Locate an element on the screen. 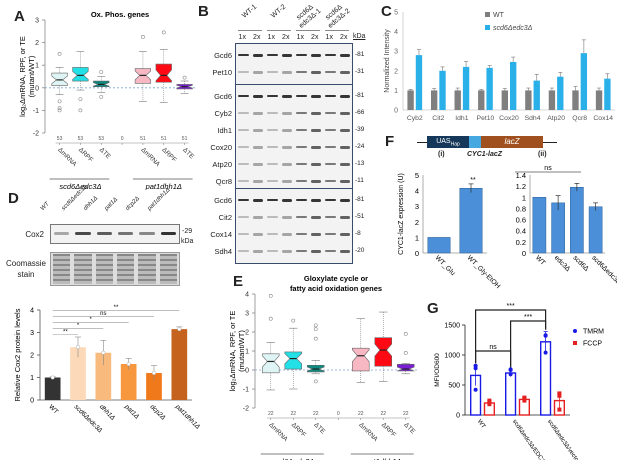  x-tick-label: scd6Δedc3Δ/vector is located at coordinates (563, 439).